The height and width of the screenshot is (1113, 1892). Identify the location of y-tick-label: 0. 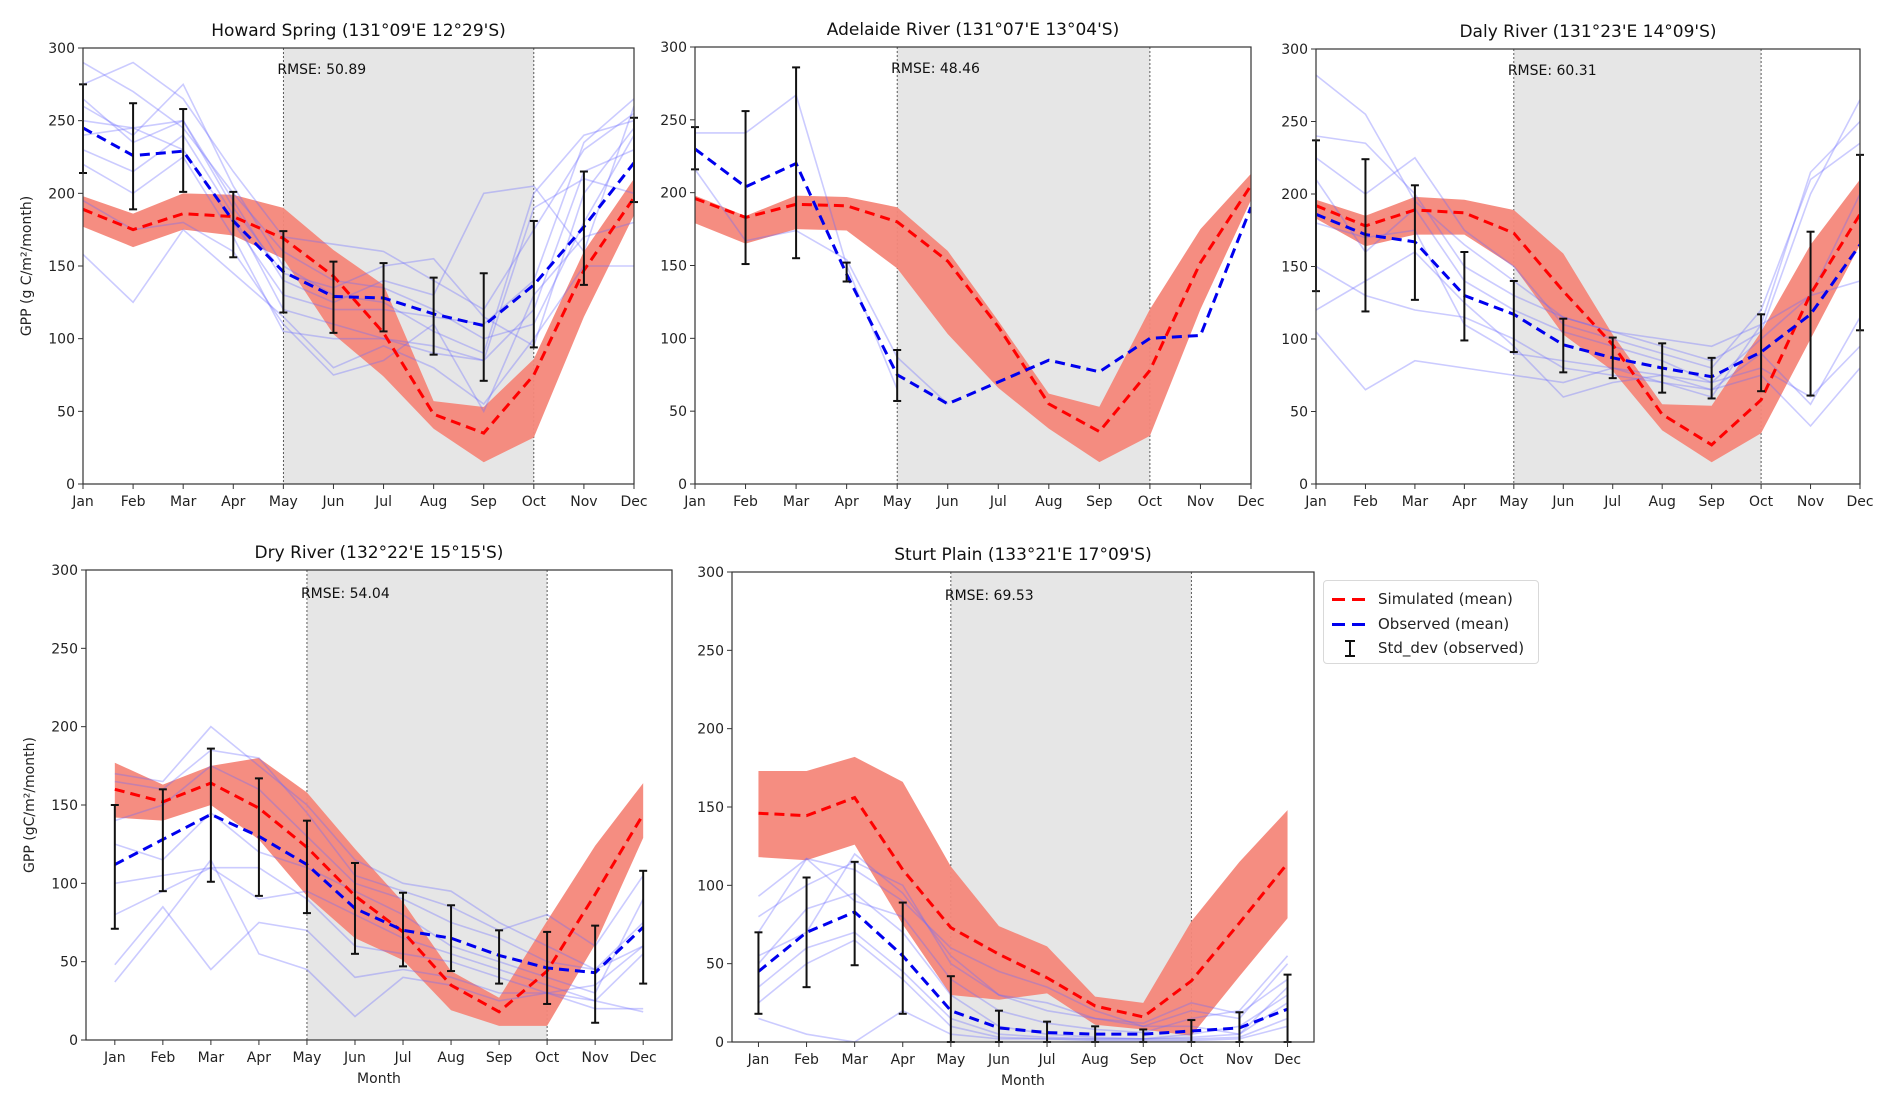
(73, 1041).